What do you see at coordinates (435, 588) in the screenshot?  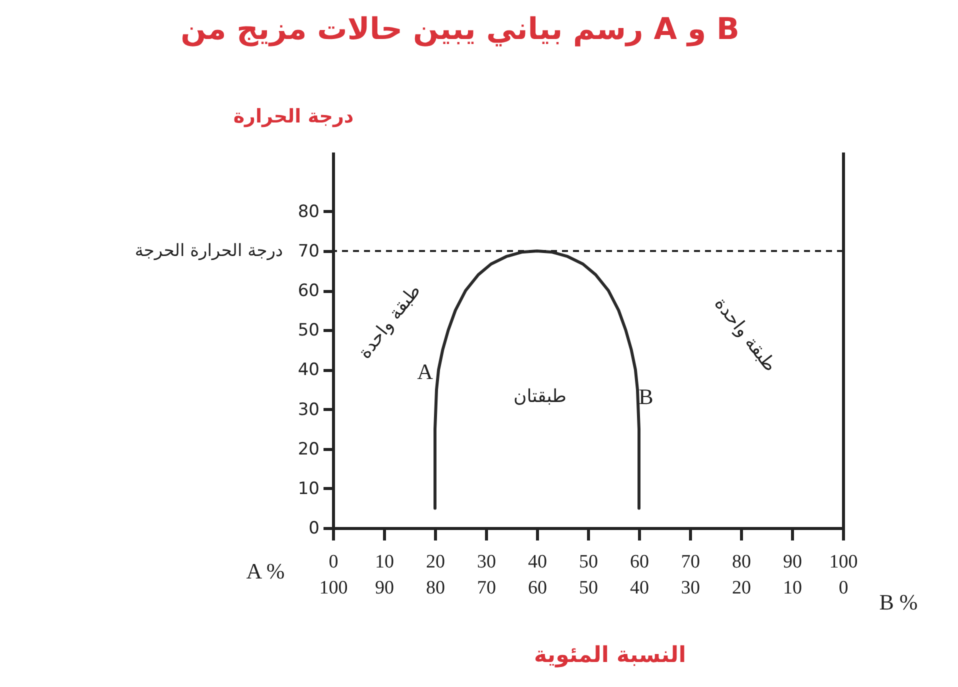 I see `x2-tick-label: 80` at bounding box center [435, 588].